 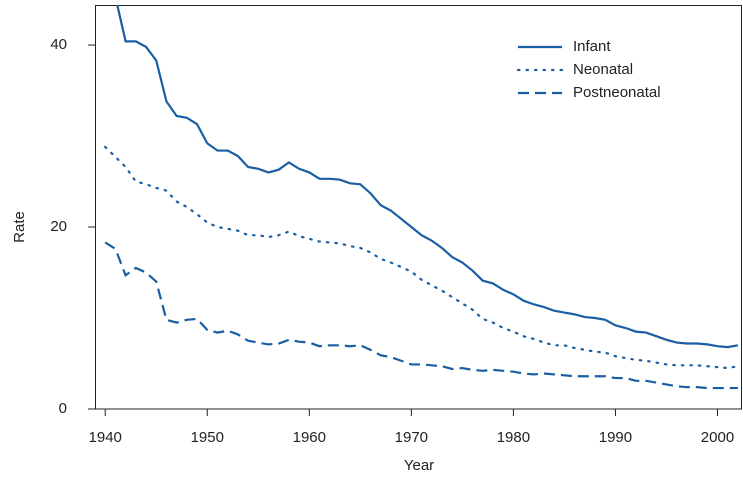 I want to click on legend-label: Infant, so click(x=592, y=46).